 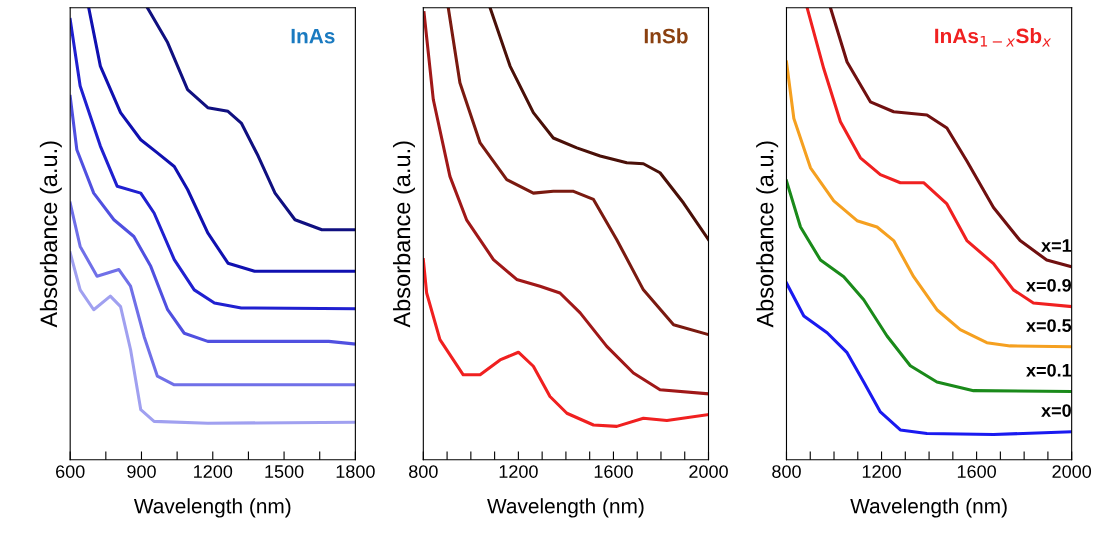 What do you see at coordinates (313, 36) in the screenshot?
I see `text: InAs` at bounding box center [313, 36].